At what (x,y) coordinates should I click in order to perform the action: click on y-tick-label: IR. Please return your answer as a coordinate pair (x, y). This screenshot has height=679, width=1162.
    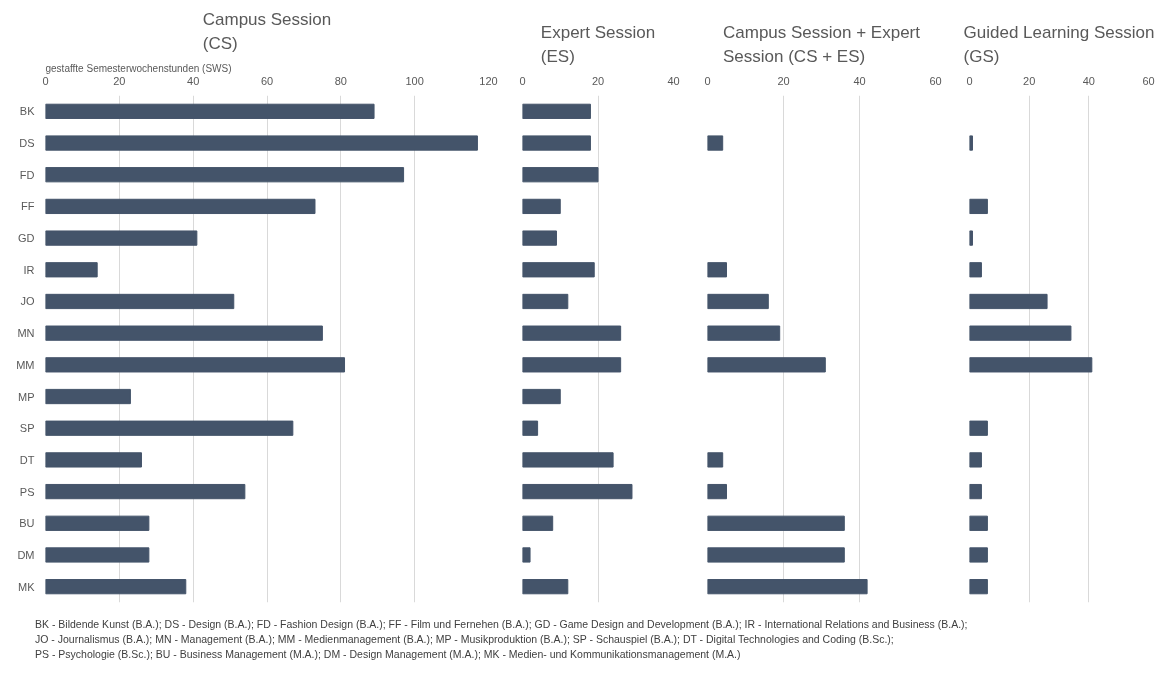
    Looking at the image, I should click on (29, 269).